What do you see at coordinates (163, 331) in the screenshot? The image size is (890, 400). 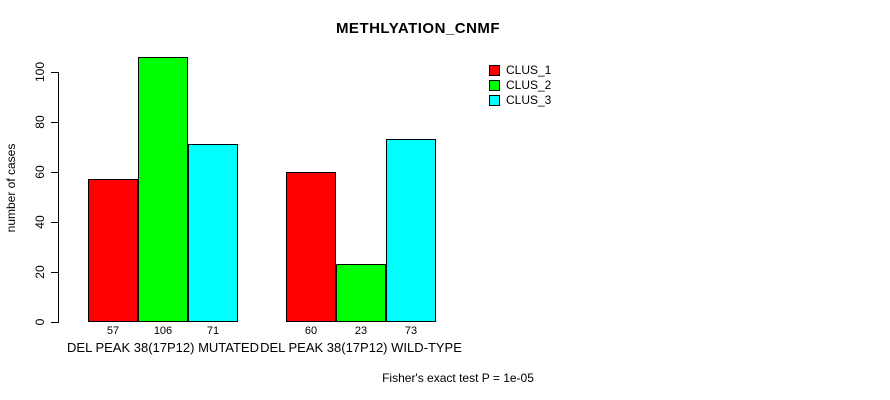 I see `bar-value-label: 106` at bounding box center [163, 331].